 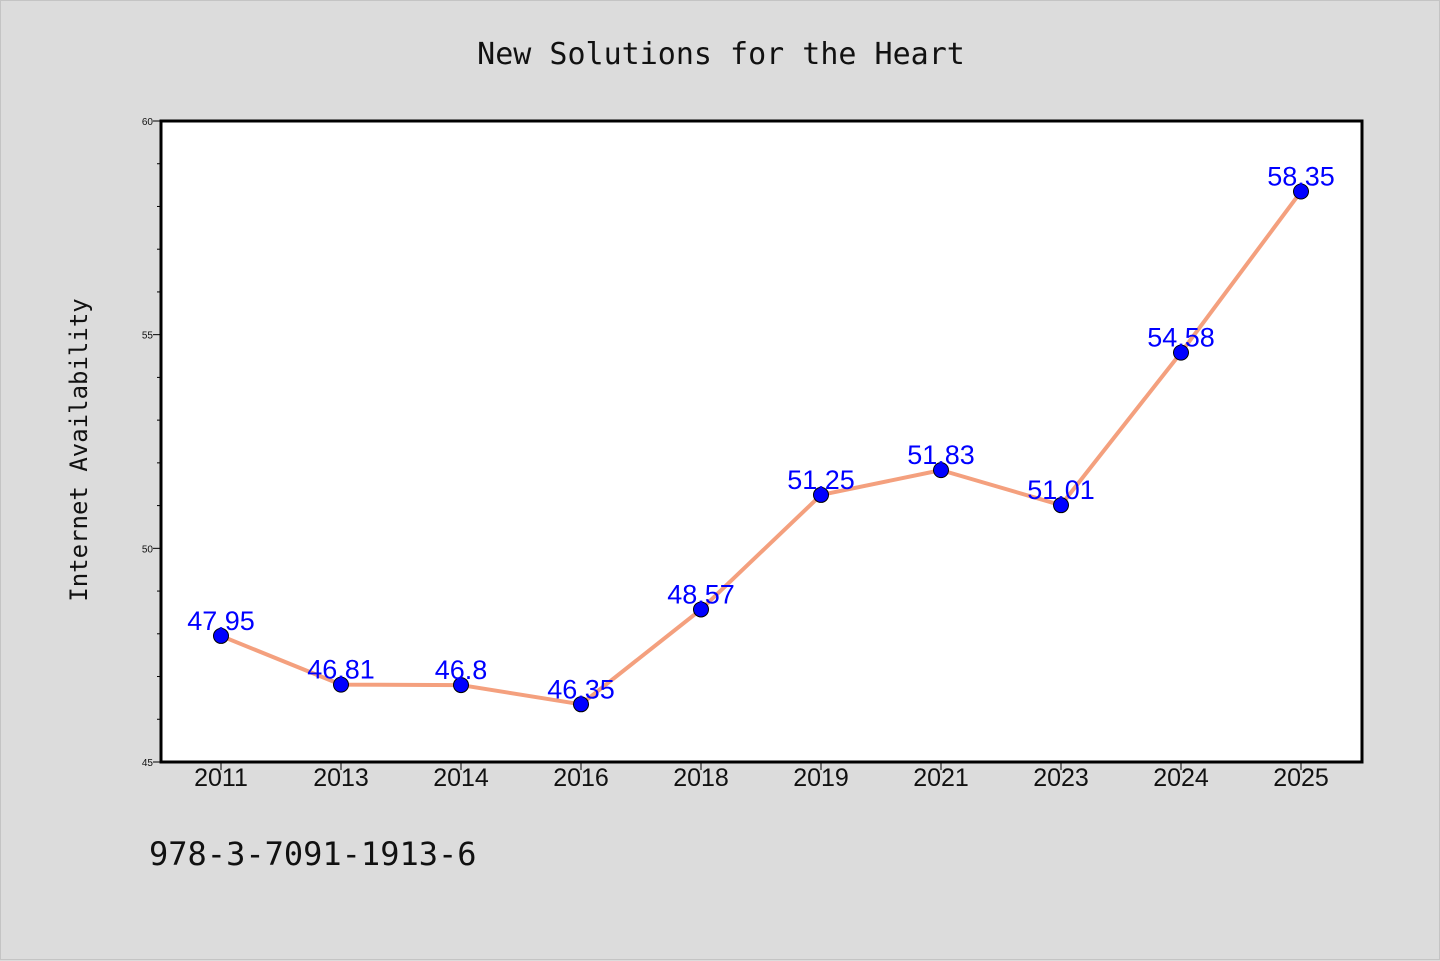 What do you see at coordinates (821, 778) in the screenshot?
I see `x-tick-label: 2019` at bounding box center [821, 778].